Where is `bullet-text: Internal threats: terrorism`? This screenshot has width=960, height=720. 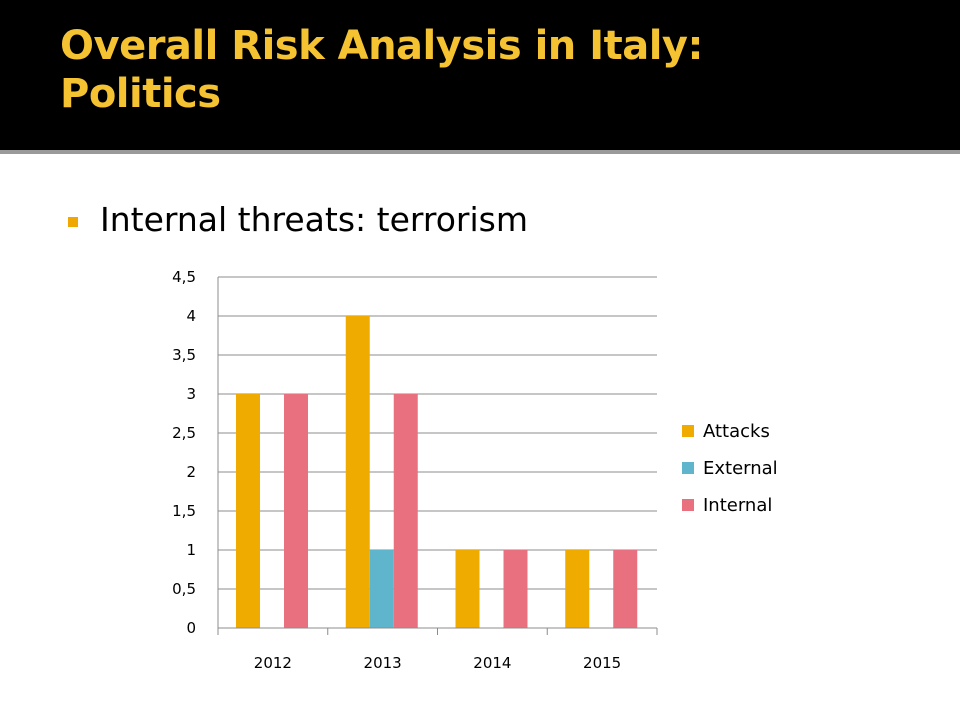 bullet-text: Internal threats: terrorism is located at coordinates (314, 219).